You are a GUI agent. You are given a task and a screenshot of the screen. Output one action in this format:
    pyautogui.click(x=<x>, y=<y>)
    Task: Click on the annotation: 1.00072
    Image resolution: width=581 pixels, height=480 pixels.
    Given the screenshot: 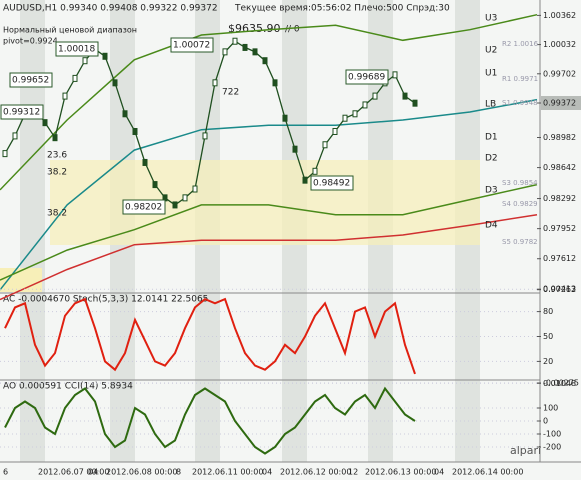 What is the action you would take?
    pyautogui.click(x=191, y=46)
    